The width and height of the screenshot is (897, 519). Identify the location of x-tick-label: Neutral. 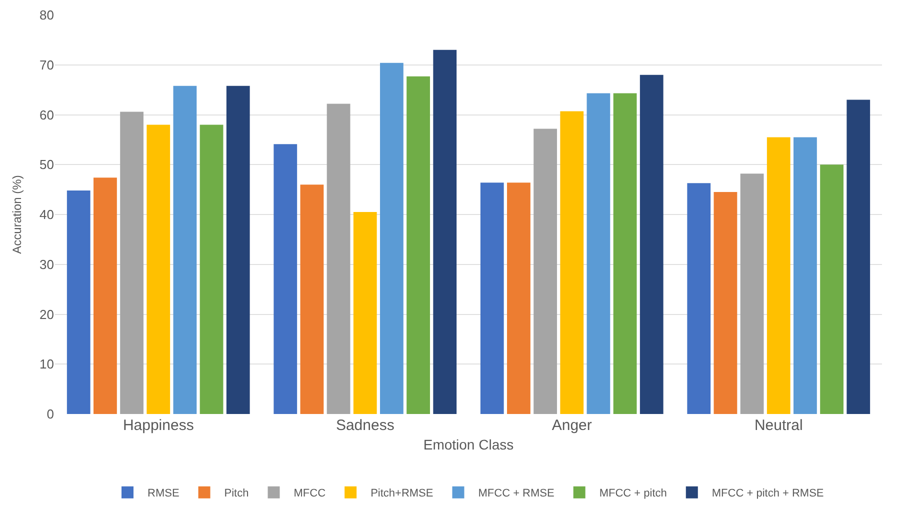
(778, 425).